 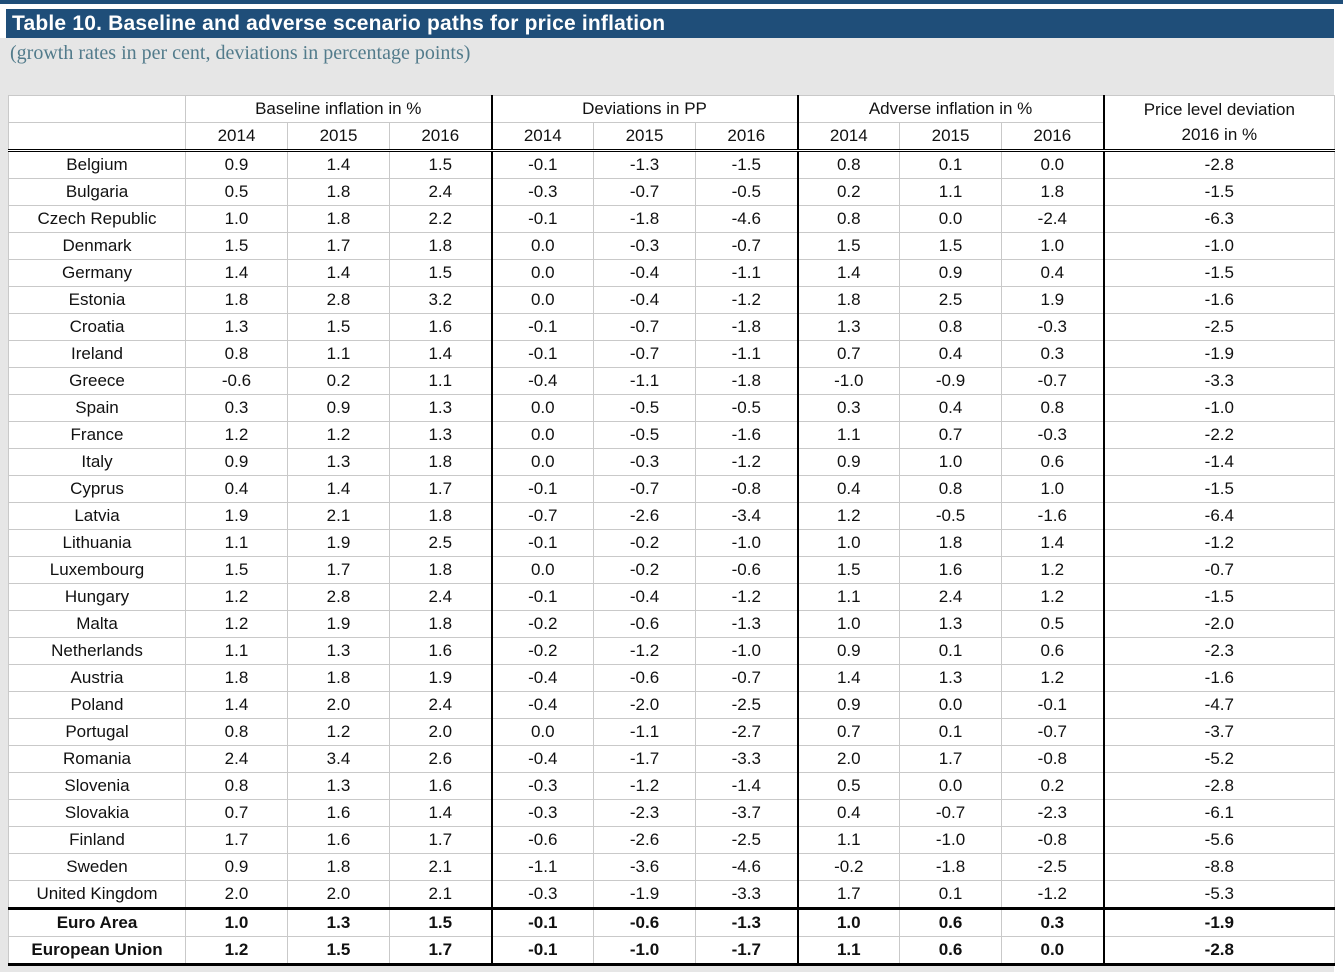 What do you see at coordinates (1053, 164) in the screenshot?
I see `value-cell: 0.0` at bounding box center [1053, 164].